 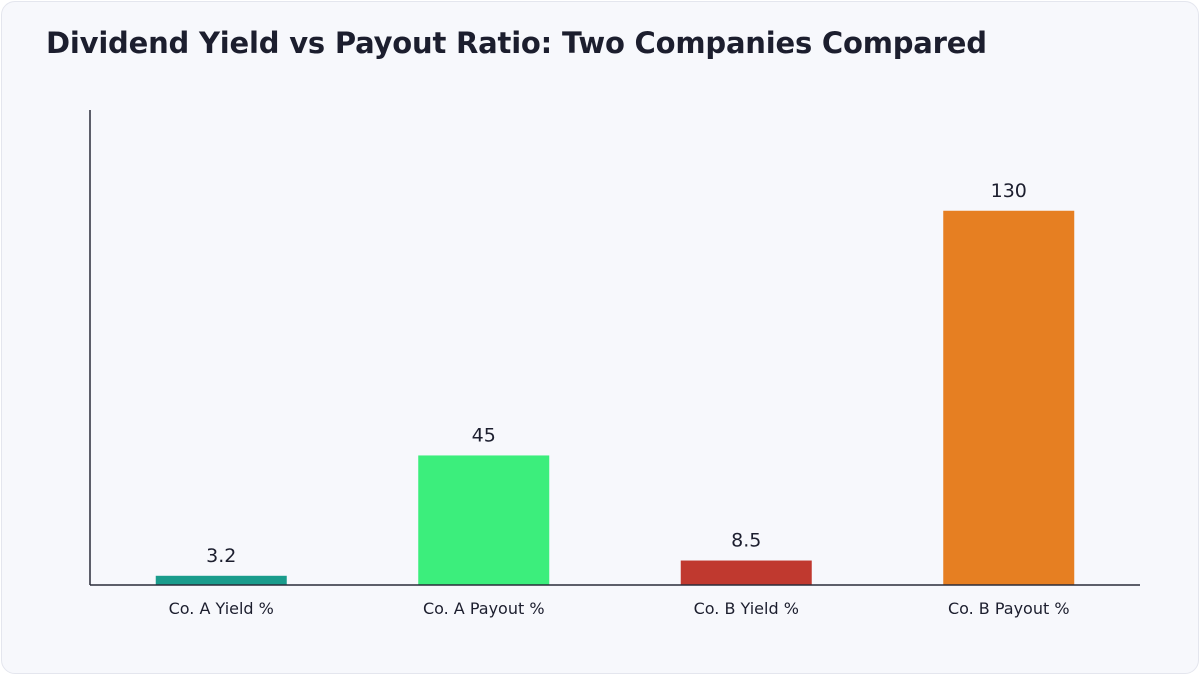 What do you see at coordinates (221, 608) in the screenshot?
I see `x-tick-label-1: Co. A Yield %` at bounding box center [221, 608].